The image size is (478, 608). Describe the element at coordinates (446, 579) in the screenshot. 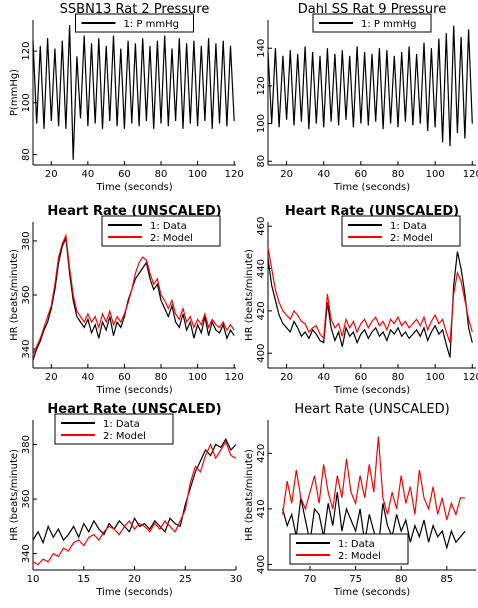

I see `x-tick-label: 85` at that location.